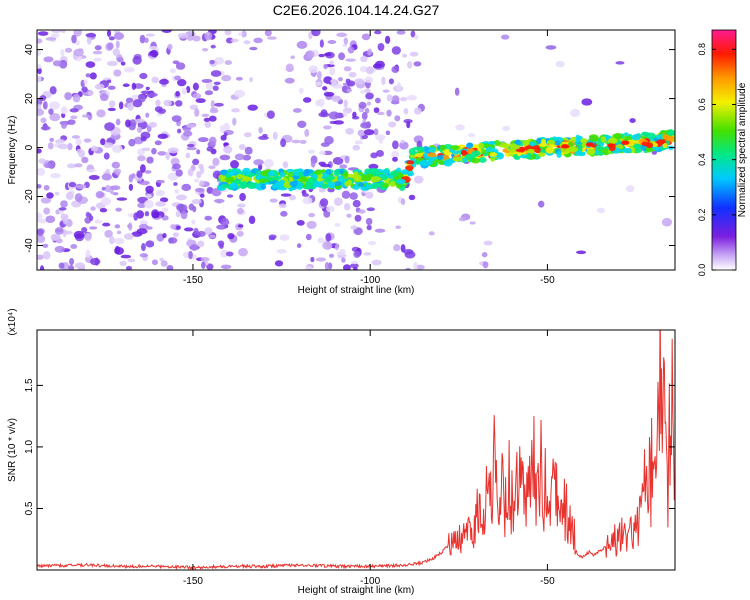 The image size is (750, 600). What do you see at coordinates (29, 99) in the screenshot?
I see `spectrogram-y-tick-label: 20` at bounding box center [29, 99].